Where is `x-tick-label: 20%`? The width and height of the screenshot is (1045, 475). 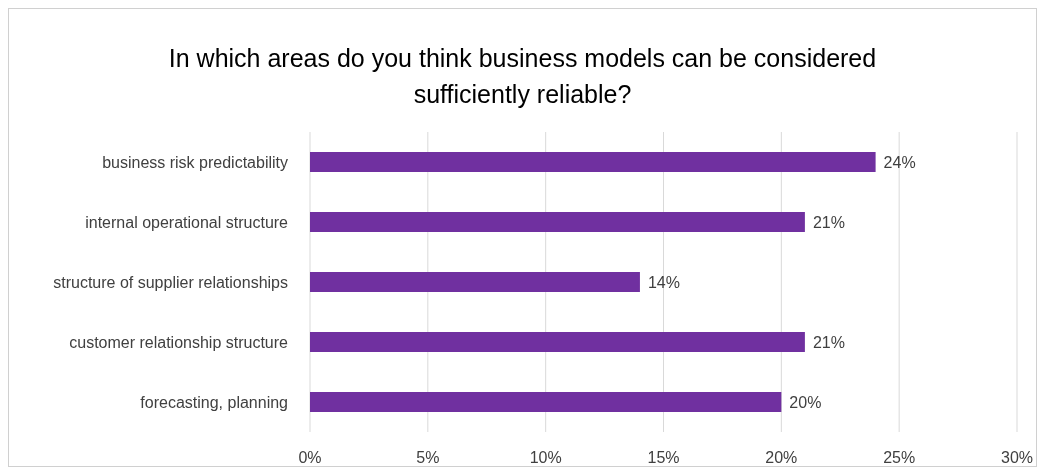 x-tick-label: 20% is located at coordinates (781, 458).